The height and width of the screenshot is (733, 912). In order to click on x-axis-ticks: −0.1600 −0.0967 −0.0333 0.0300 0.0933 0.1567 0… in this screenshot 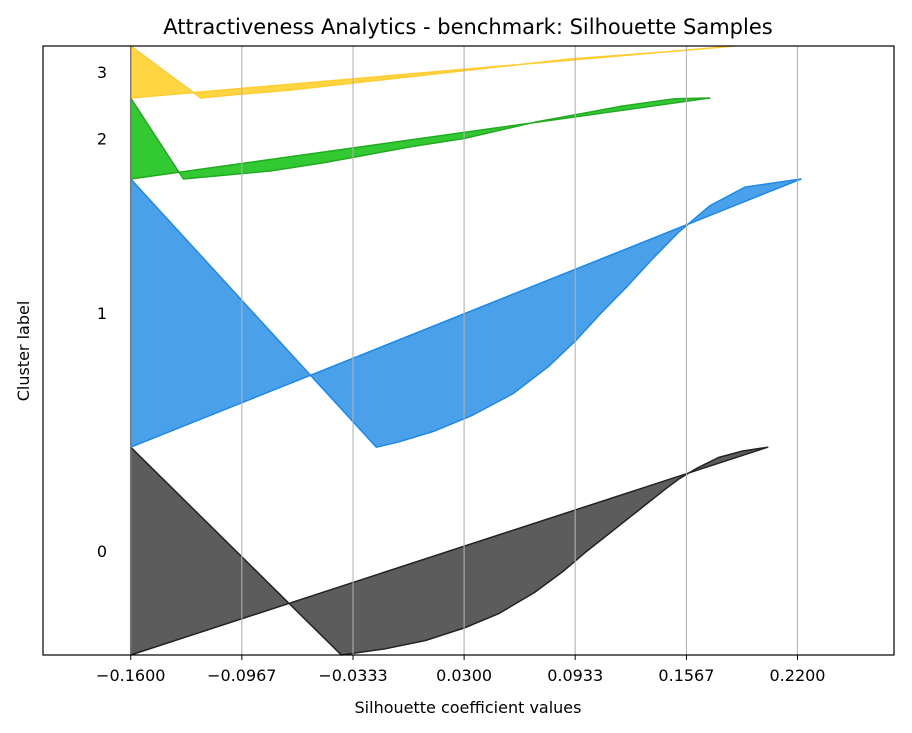, I will do `click(460, 670)`.